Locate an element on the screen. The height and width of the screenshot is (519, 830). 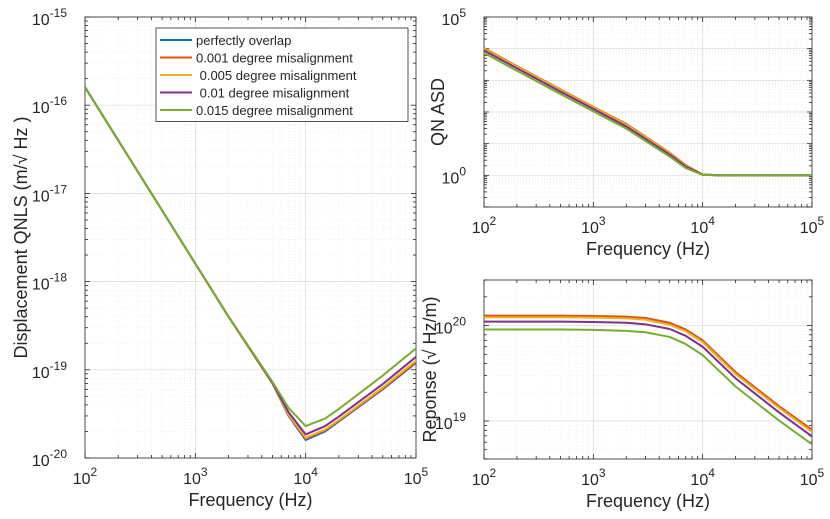
y-tick-label: 10⁻¹⁸ is located at coordinates (49, 282).